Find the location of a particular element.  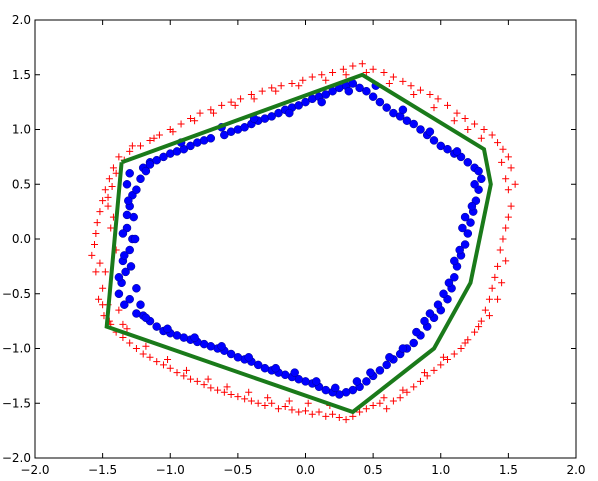

y-tick-label: −0.5 is located at coordinates (16, 294).